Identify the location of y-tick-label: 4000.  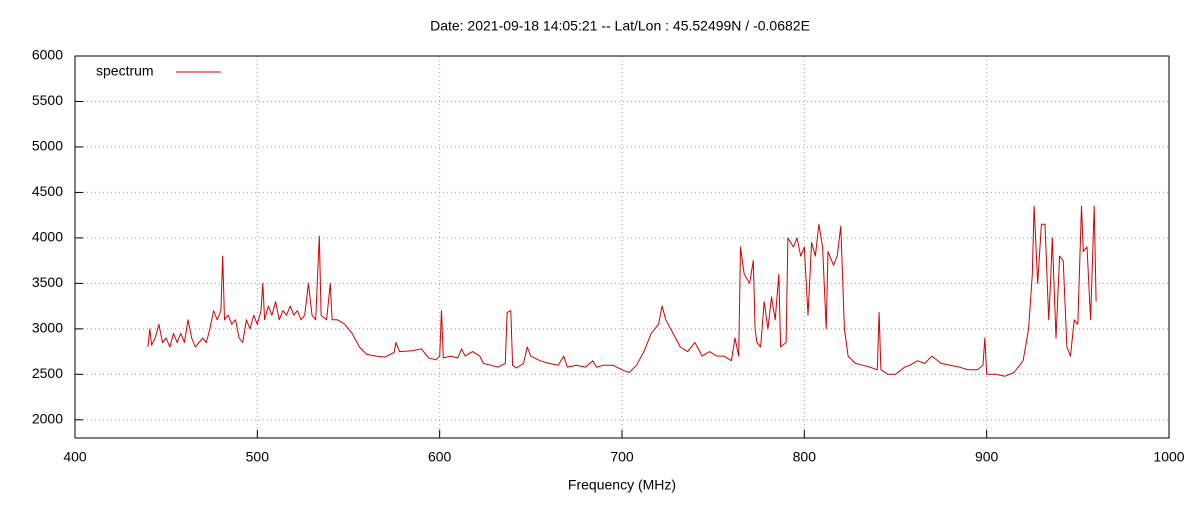
(47, 237).